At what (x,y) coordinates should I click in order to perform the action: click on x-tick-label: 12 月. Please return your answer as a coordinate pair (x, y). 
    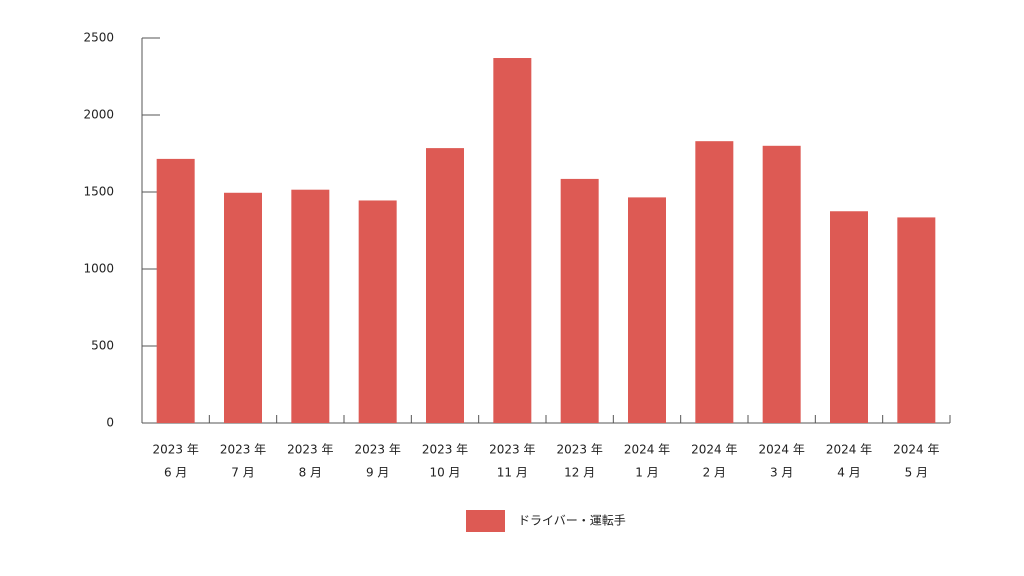
    Looking at the image, I should click on (579, 473).